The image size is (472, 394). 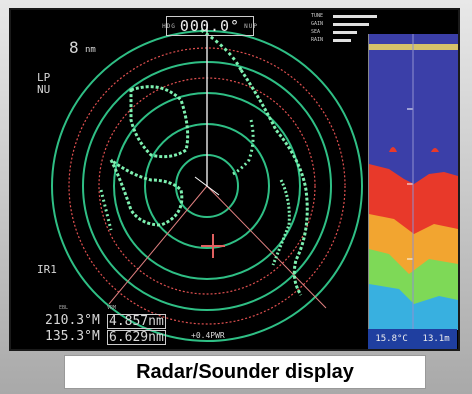 I want to click on gain-label: GAIN, so click(x=317, y=24).